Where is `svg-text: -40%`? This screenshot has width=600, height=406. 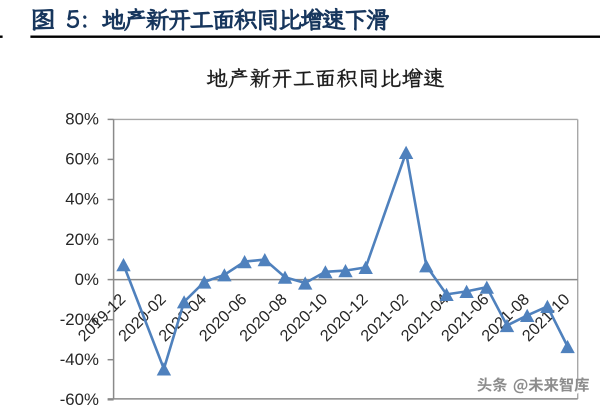
svg-text: -40% is located at coordinates (79, 359).